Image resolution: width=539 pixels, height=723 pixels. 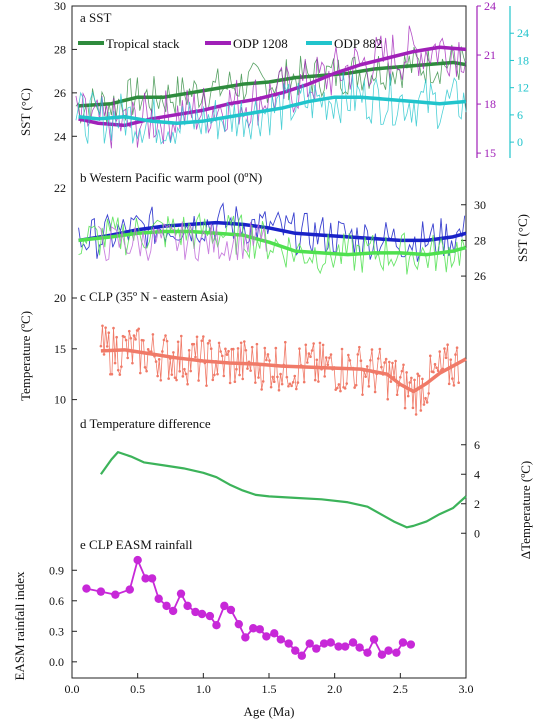 I want to click on panel-d-ylabel: ΔTemperature (ºC), so click(x=525, y=510).